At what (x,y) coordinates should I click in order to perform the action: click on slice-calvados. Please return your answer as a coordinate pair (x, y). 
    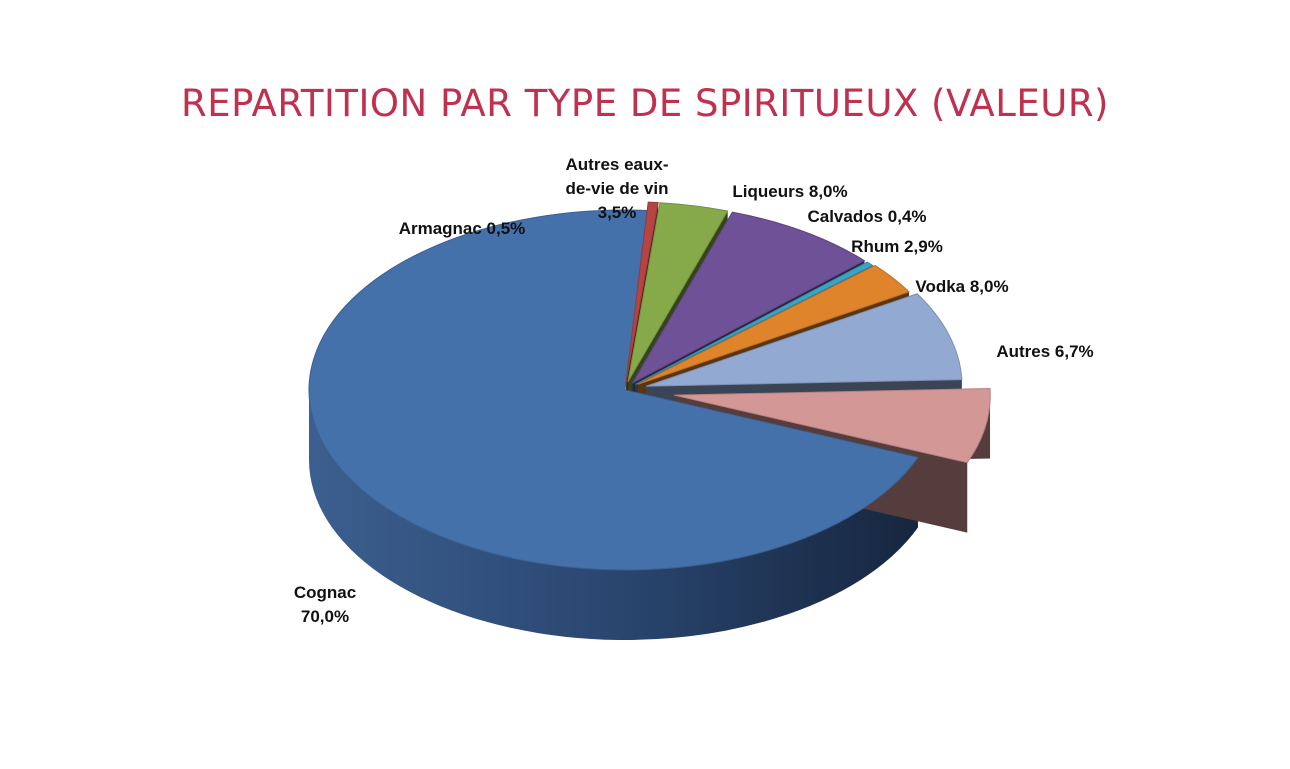
    Looking at the image, I should click on (754, 323).